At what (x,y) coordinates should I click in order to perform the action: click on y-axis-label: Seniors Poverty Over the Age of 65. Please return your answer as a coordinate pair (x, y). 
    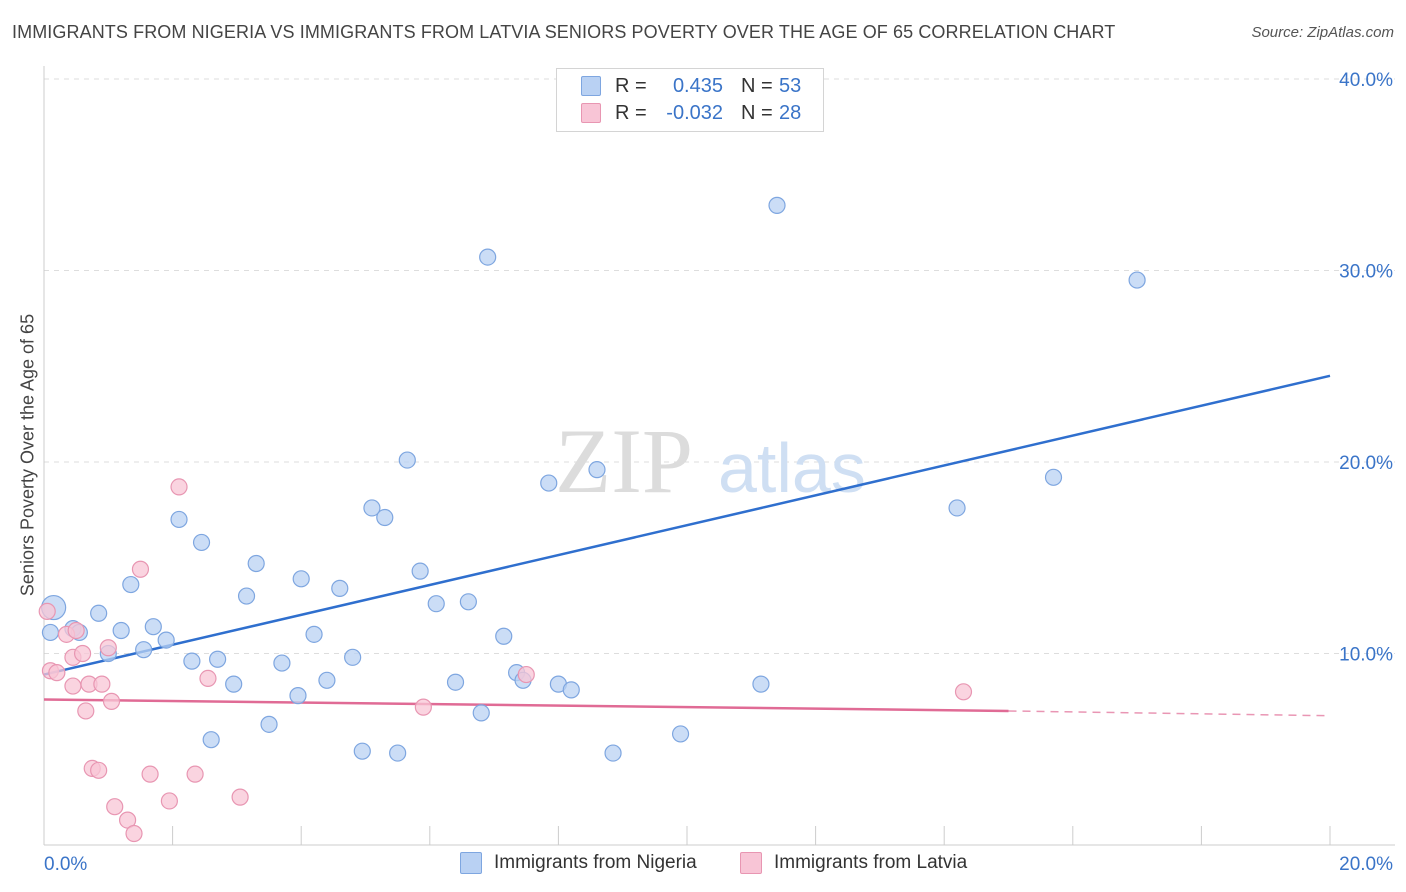
    Looking at the image, I should click on (27, 455).